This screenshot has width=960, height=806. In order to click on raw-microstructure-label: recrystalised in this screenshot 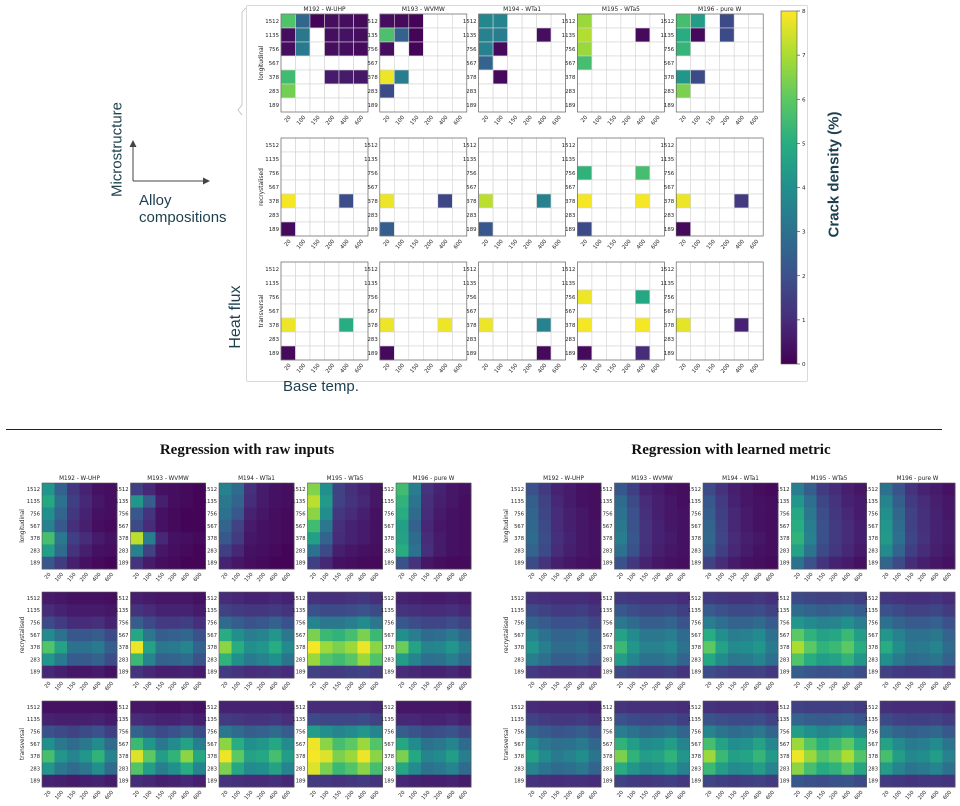, I will do `click(23, 634)`.